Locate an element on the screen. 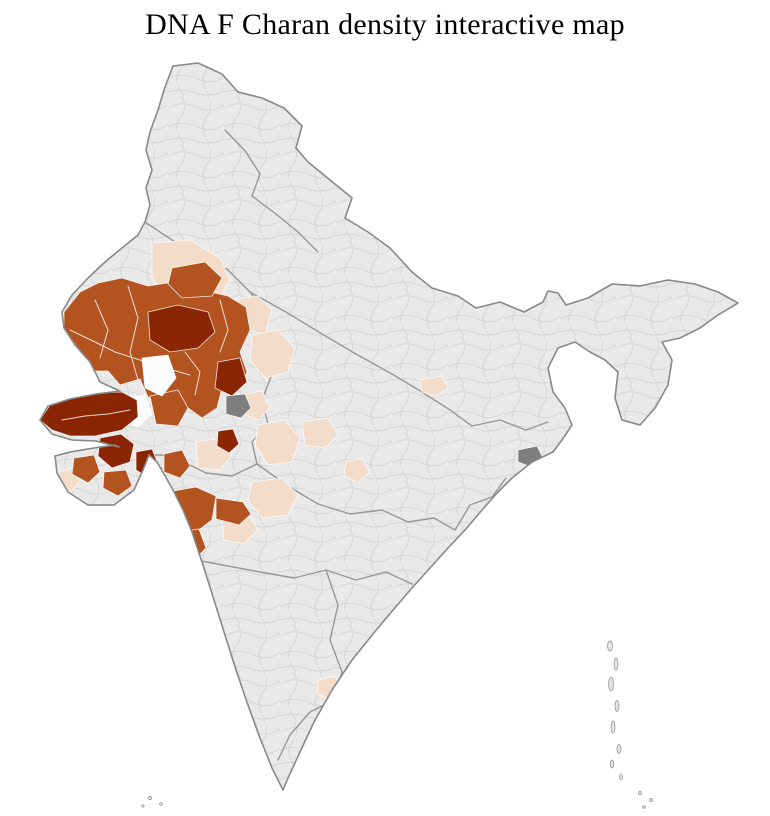  district-inner-borders is located at coordinates (145, 353).